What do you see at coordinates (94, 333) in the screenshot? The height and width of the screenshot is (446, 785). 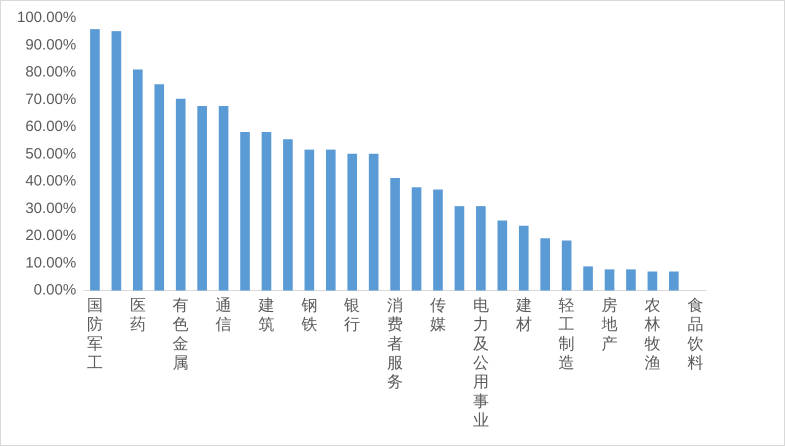 I see `x-tick-label: 国防军工` at bounding box center [94, 333].